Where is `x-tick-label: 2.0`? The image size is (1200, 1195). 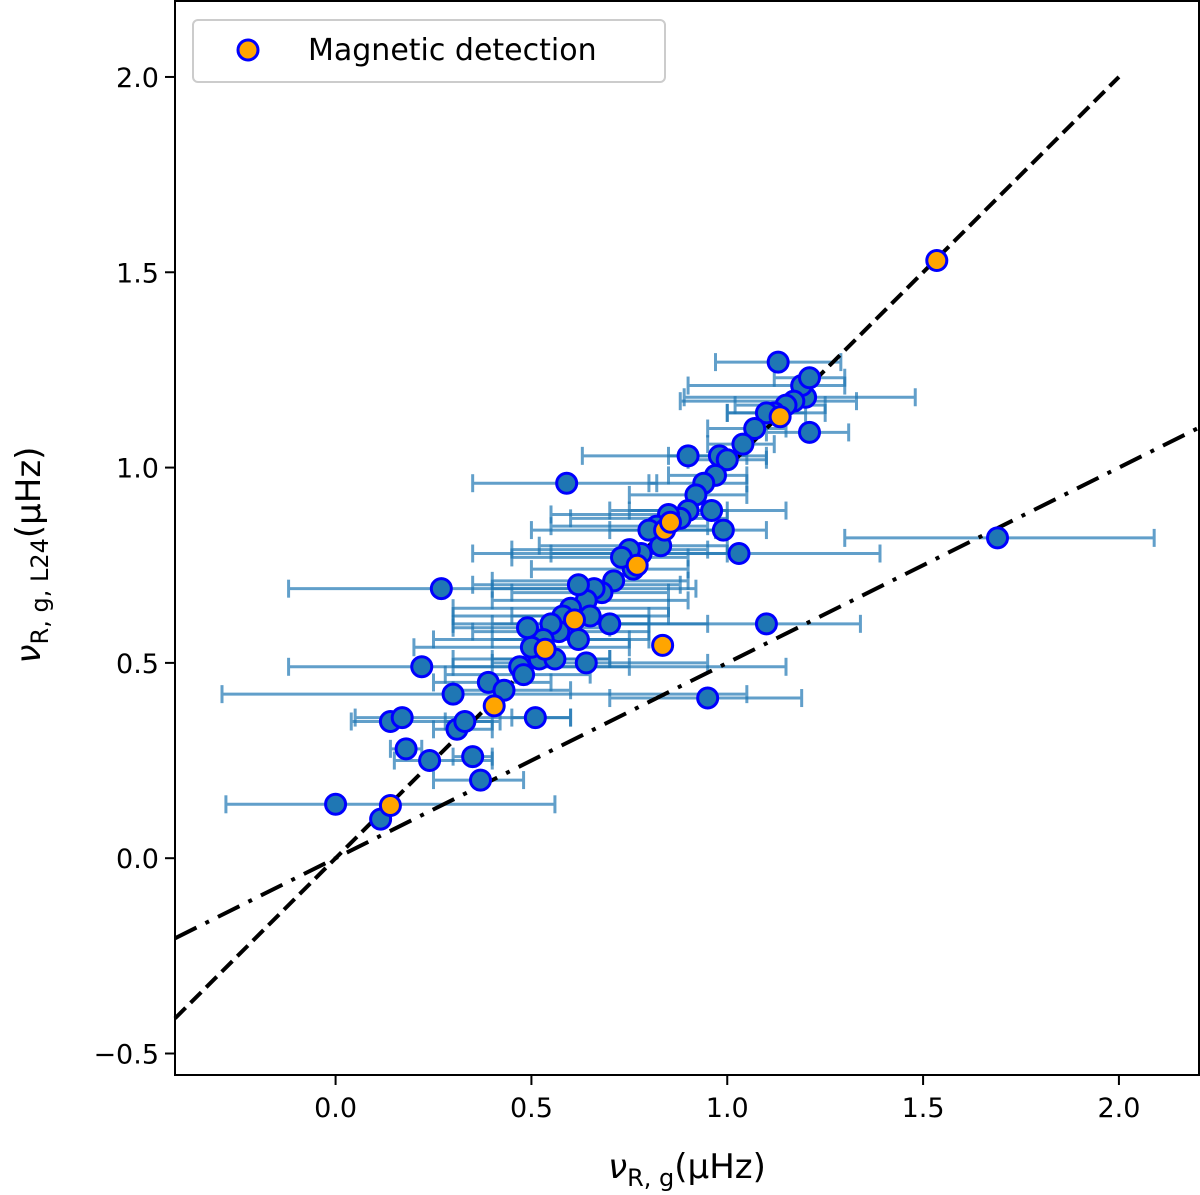 x-tick-label: 2.0 is located at coordinates (1118, 1108).